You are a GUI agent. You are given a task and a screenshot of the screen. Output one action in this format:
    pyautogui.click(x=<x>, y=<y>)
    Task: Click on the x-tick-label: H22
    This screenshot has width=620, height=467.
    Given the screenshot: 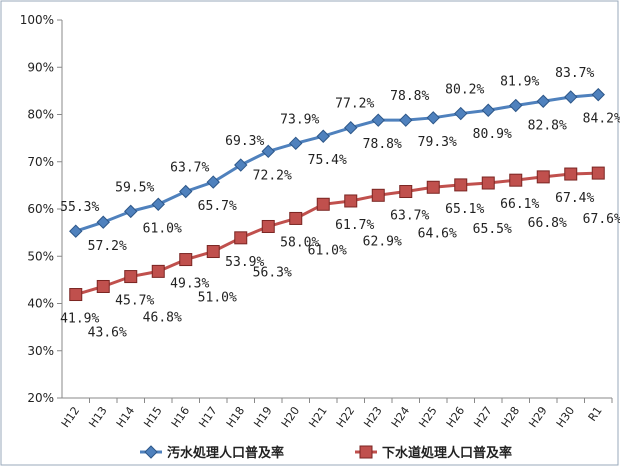 What is the action you would take?
    pyautogui.click(x=345, y=417)
    